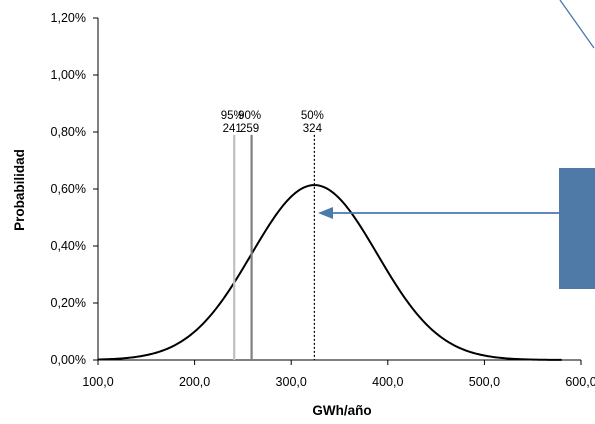  I want to click on y-tick-label: 0,60%, so click(68, 189).